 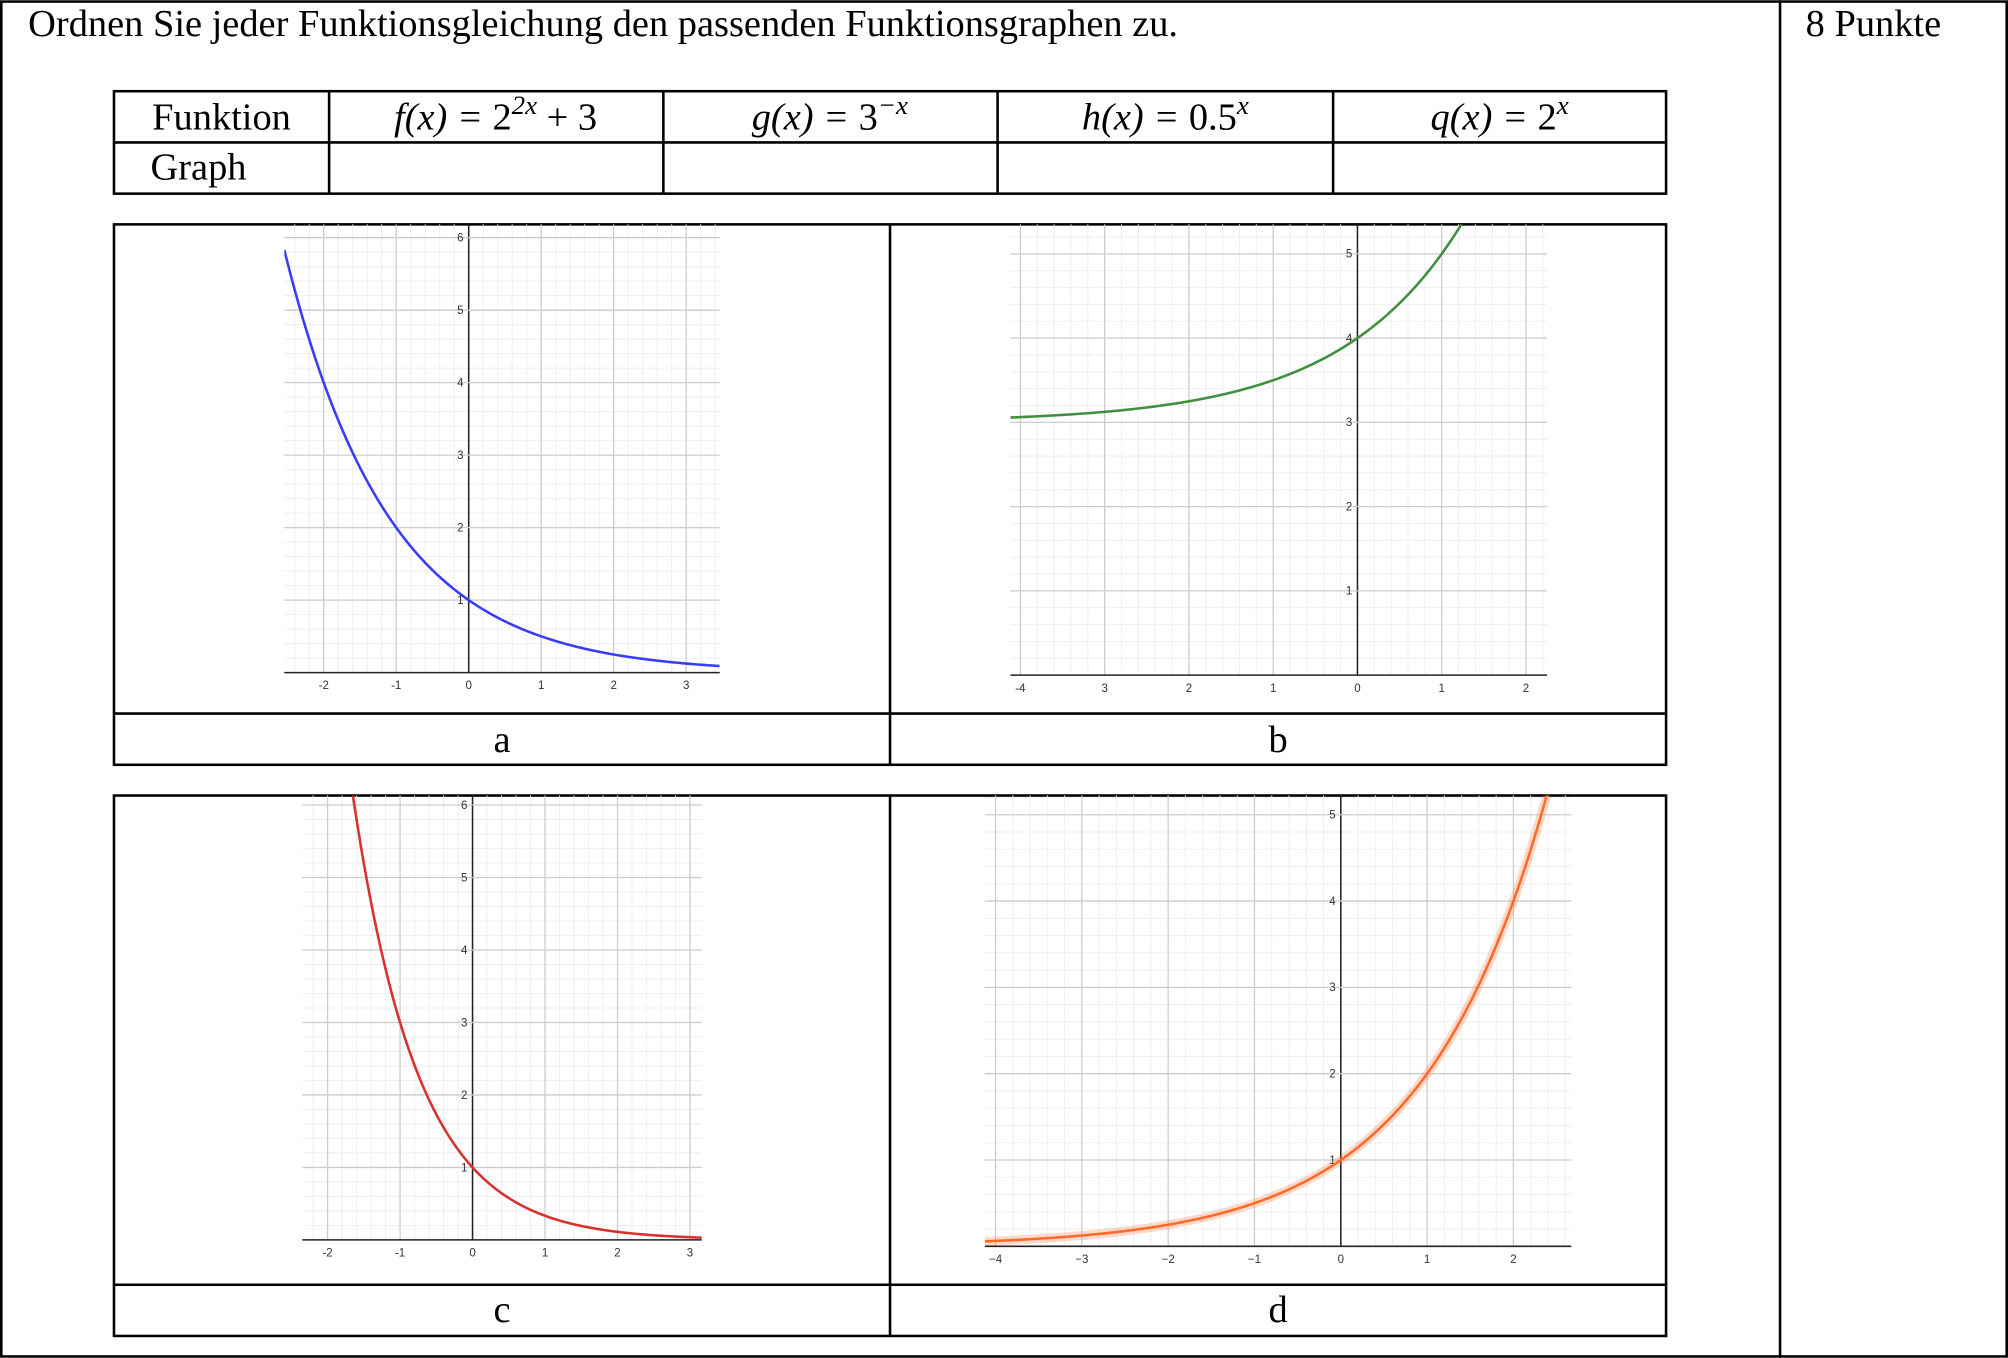 What do you see at coordinates (1874, 24) in the screenshot?
I see `points: 8 Punkte` at bounding box center [1874, 24].